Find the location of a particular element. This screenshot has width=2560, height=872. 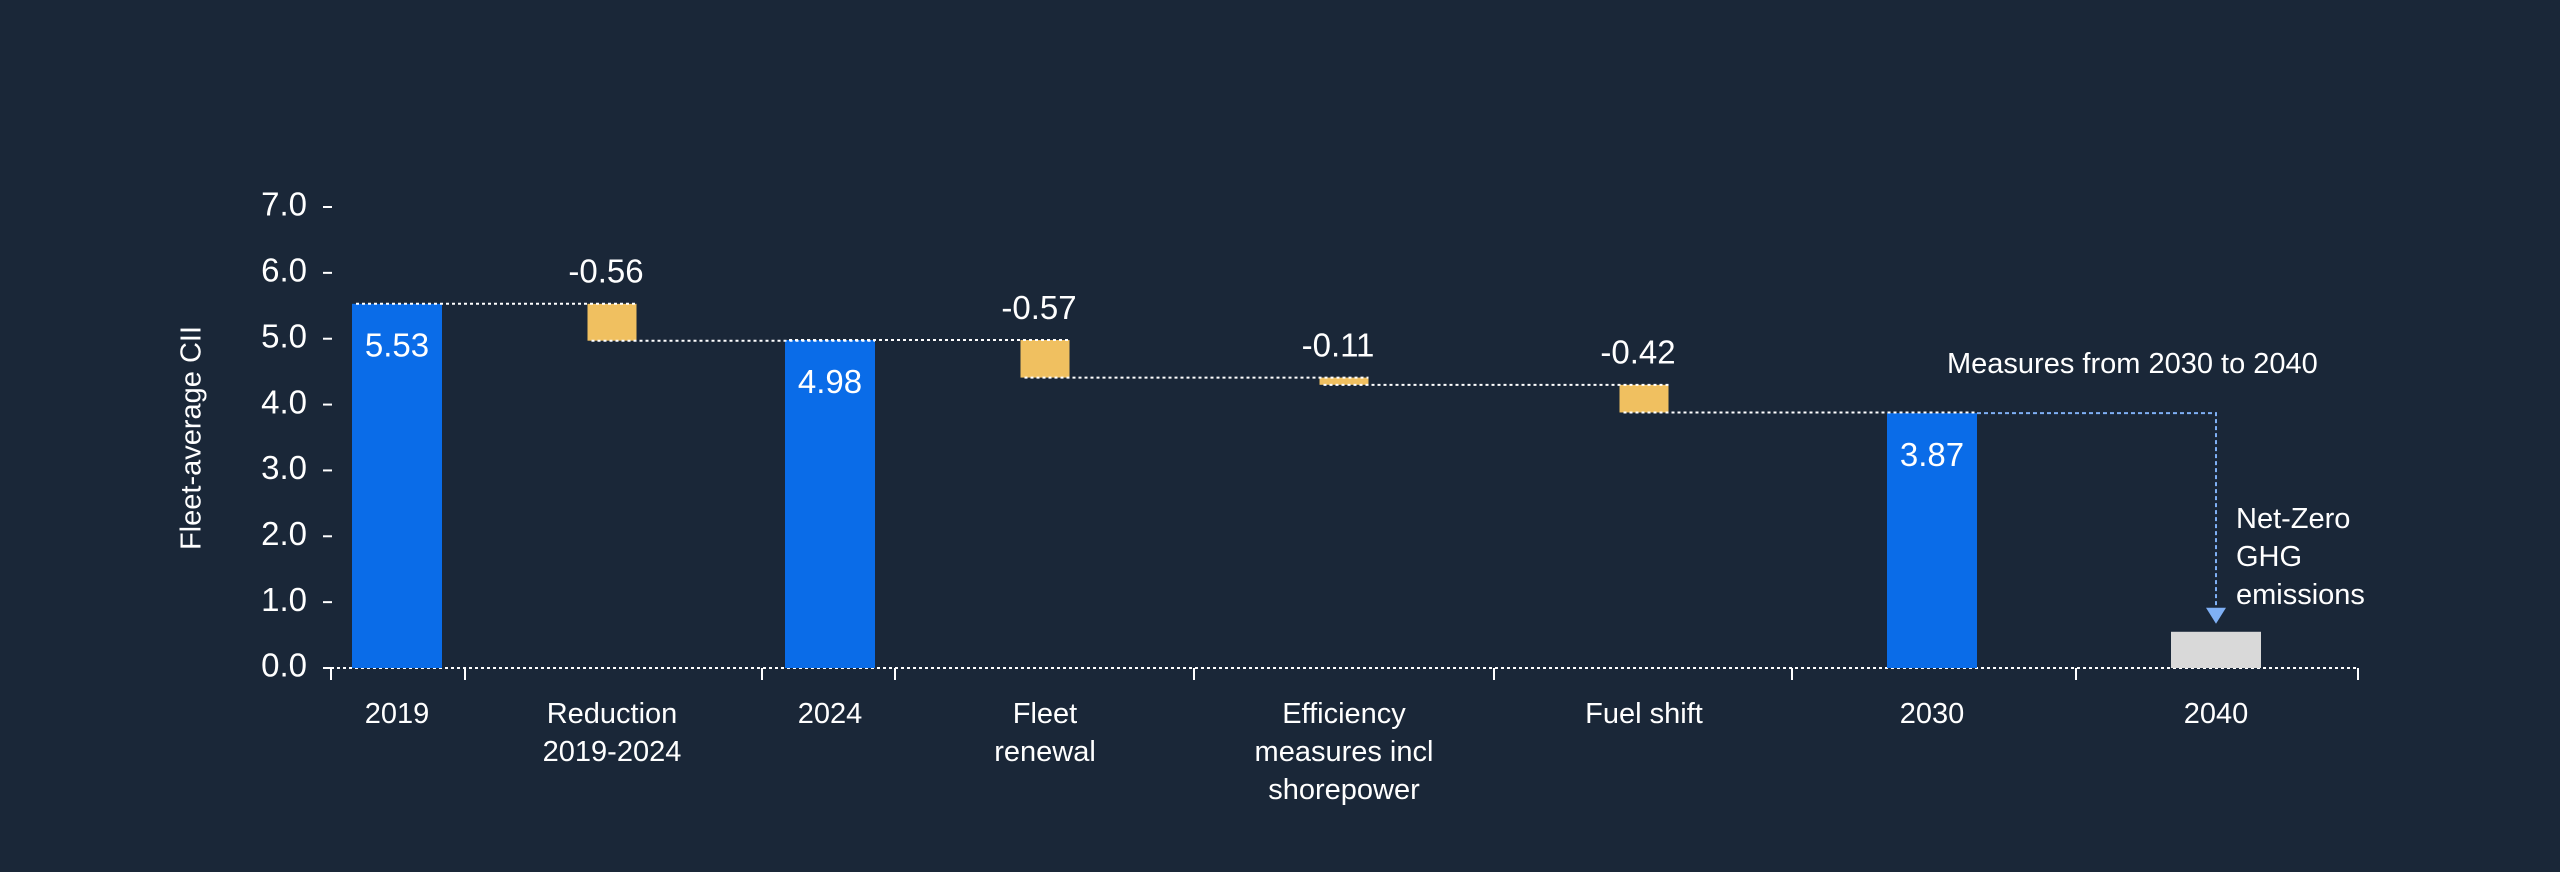

x-tick-label: 2024 is located at coordinates (830, 714).